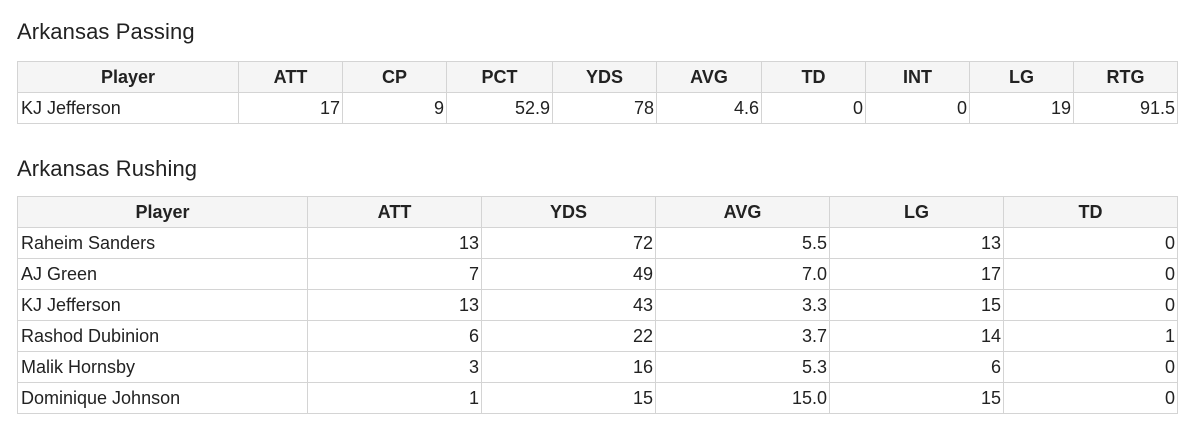  I want to click on table-row: Malik Hornsby 3 16 5.3 6 0, so click(597, 367).